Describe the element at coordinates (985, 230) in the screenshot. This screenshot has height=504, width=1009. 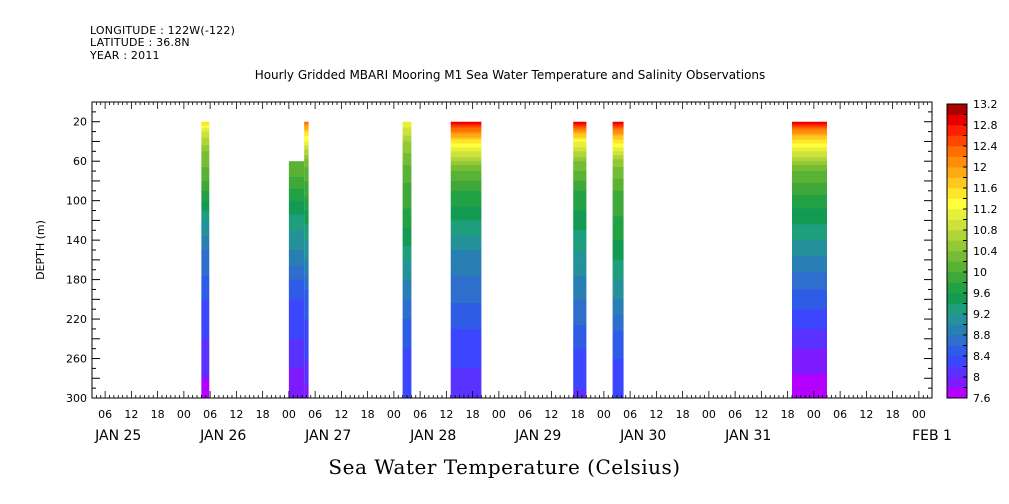
I see `colorbar-tick-label: 10.8` at that location.